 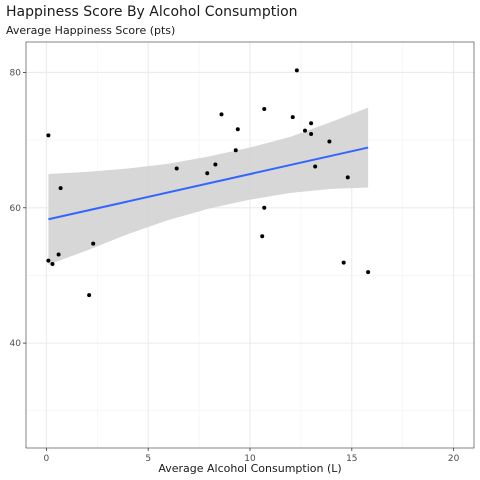 I want to click on x-tick-label: 5, so click(x=148, y=459).